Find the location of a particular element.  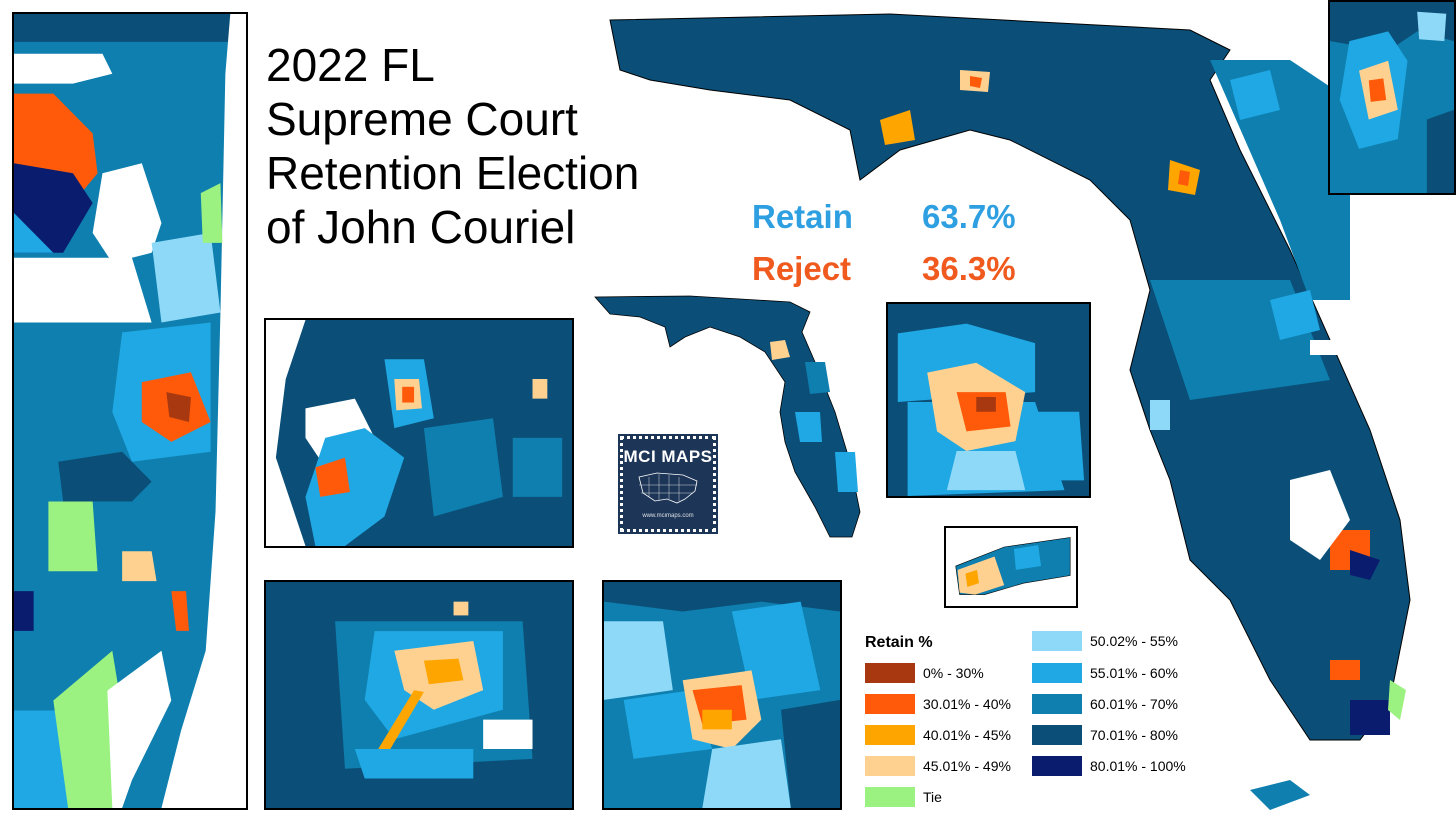

tallahassee-inset is located at coordinates (722, 695).